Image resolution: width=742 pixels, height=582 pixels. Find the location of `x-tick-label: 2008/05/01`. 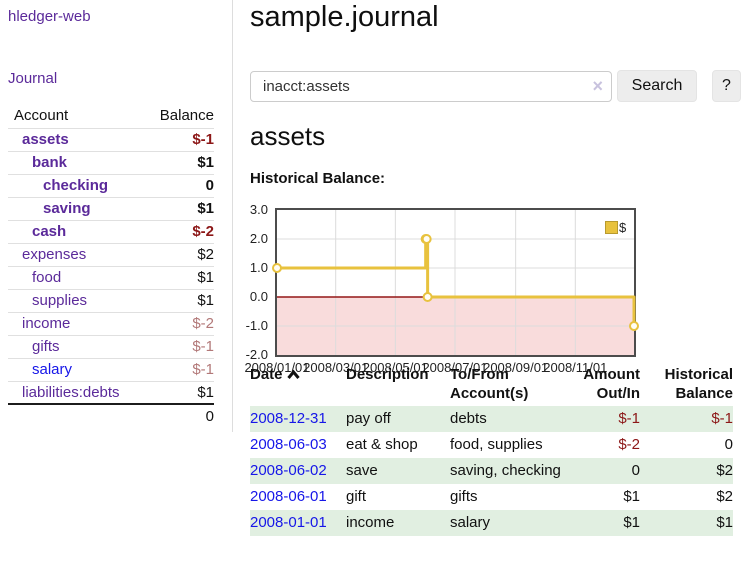

x-tick-label: 2008/05/01 is located at coordinates (395, 367).